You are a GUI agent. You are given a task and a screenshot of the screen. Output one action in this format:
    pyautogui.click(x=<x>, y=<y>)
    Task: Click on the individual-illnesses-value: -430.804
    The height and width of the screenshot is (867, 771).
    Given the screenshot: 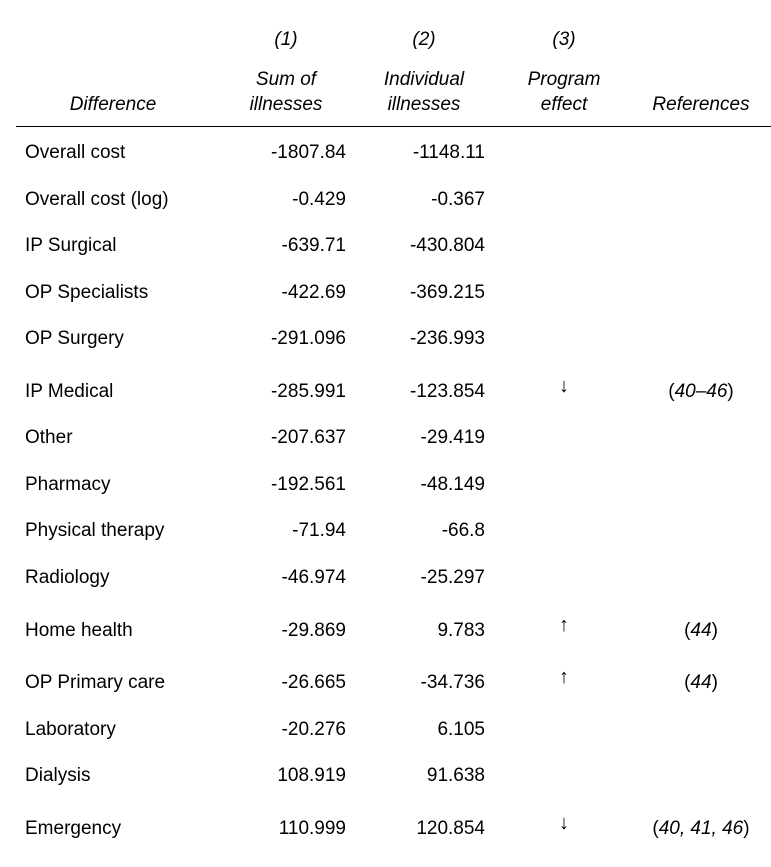 What is the action you would take?
    pyautogui.click(x=447, y=245)
    